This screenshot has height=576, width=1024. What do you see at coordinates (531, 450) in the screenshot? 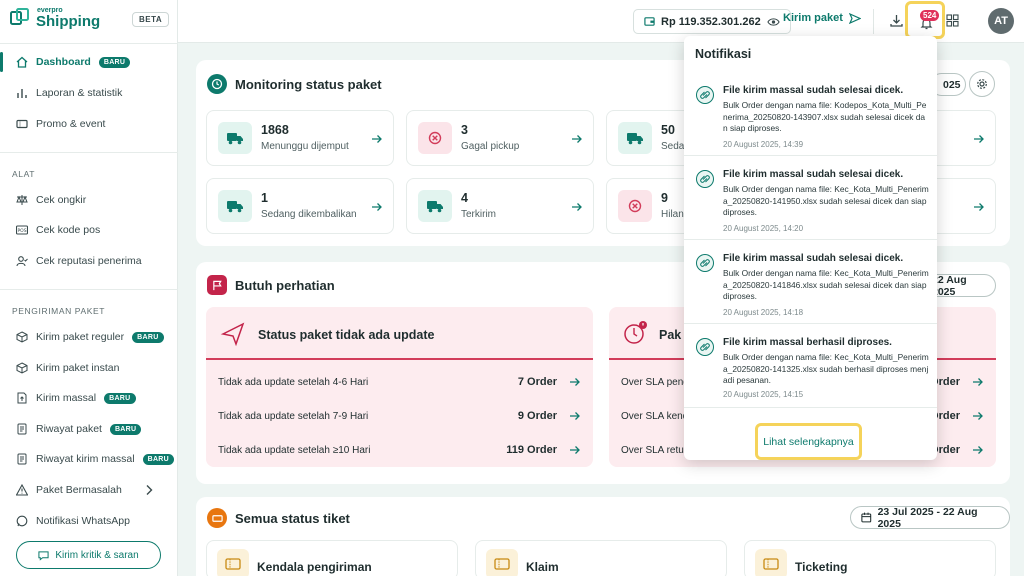
I see `row-value: 119 Order` at bounding box center [531, 450].